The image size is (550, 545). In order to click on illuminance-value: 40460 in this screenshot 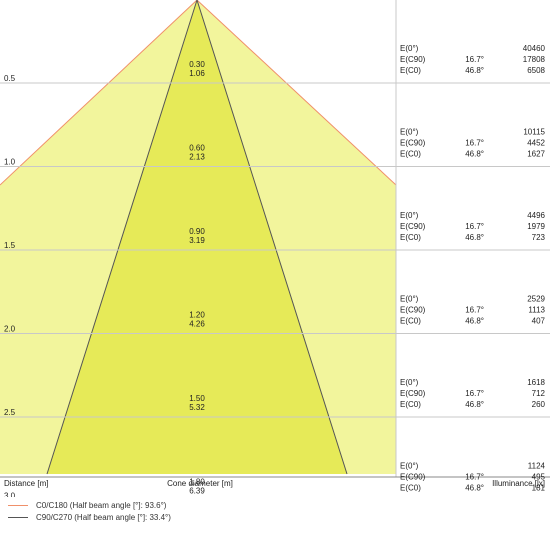, I will do `click(534, 48)`.